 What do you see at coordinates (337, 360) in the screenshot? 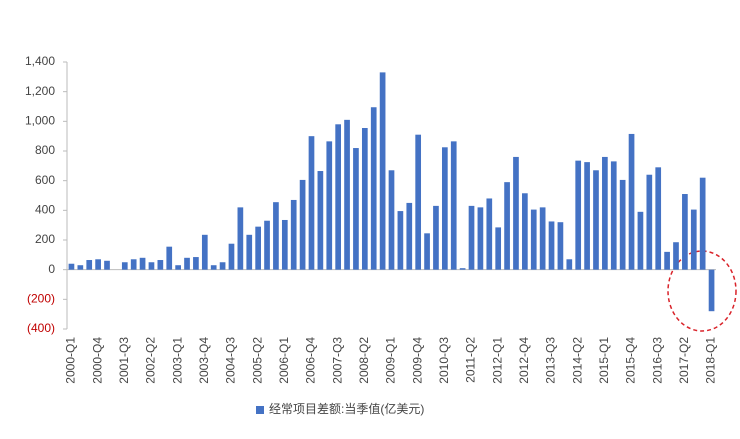
I see `x-tick-label: 2007-Q3` at bounding box center [337, 360].